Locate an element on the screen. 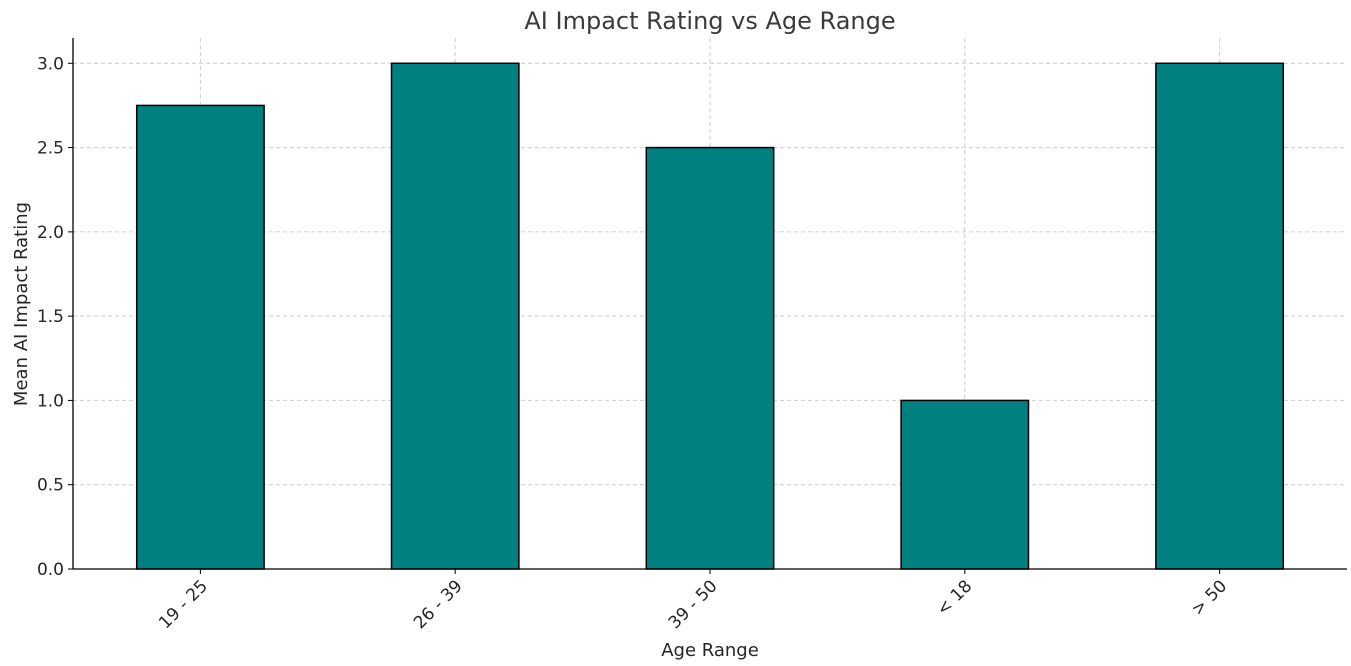 Image resolution: width=1351 pixels, height=666 pixels. x-axis-label: Age Range is located at coordinates (710, 650).